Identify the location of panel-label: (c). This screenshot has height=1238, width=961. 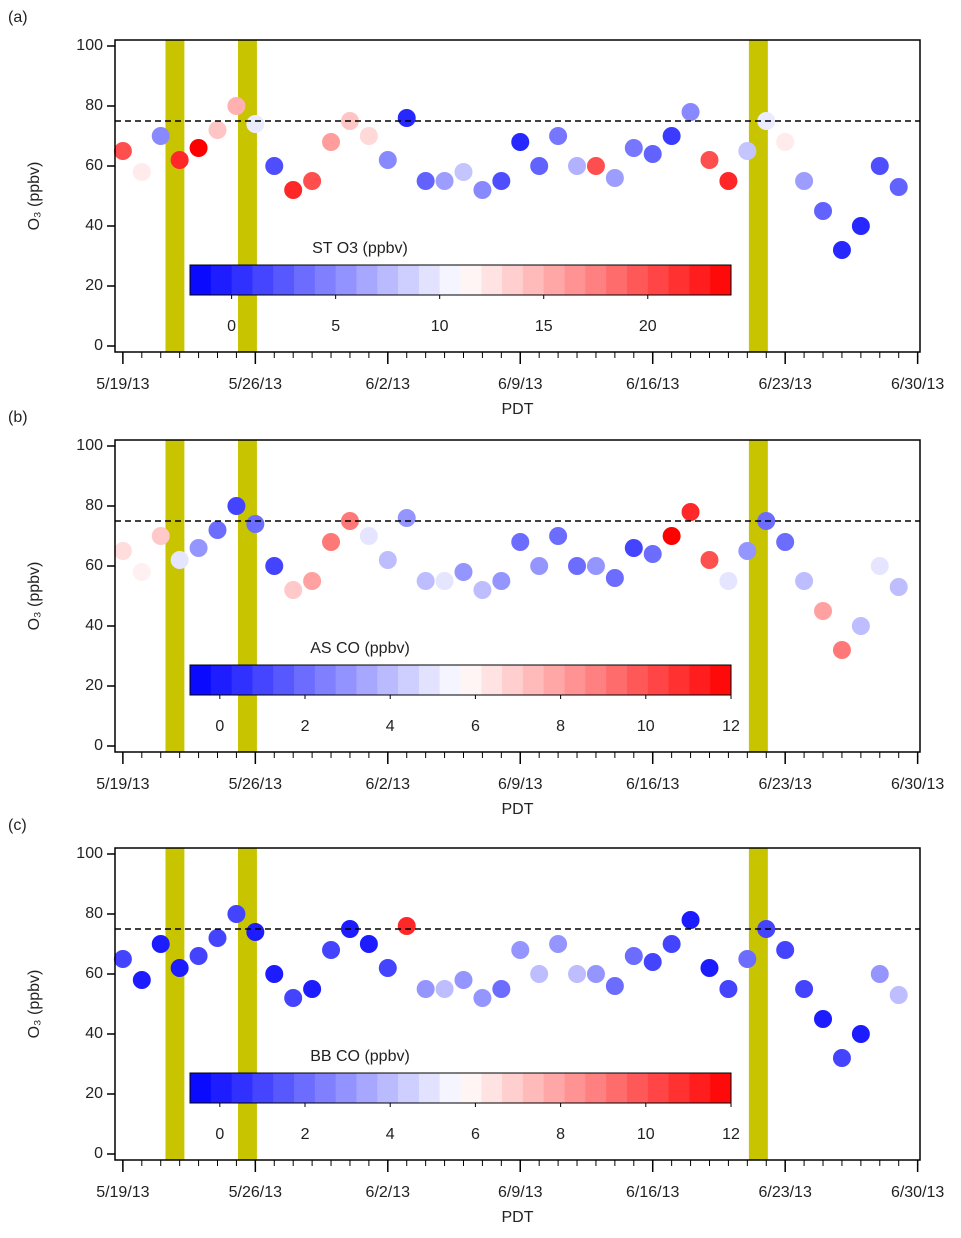
(17, 825).